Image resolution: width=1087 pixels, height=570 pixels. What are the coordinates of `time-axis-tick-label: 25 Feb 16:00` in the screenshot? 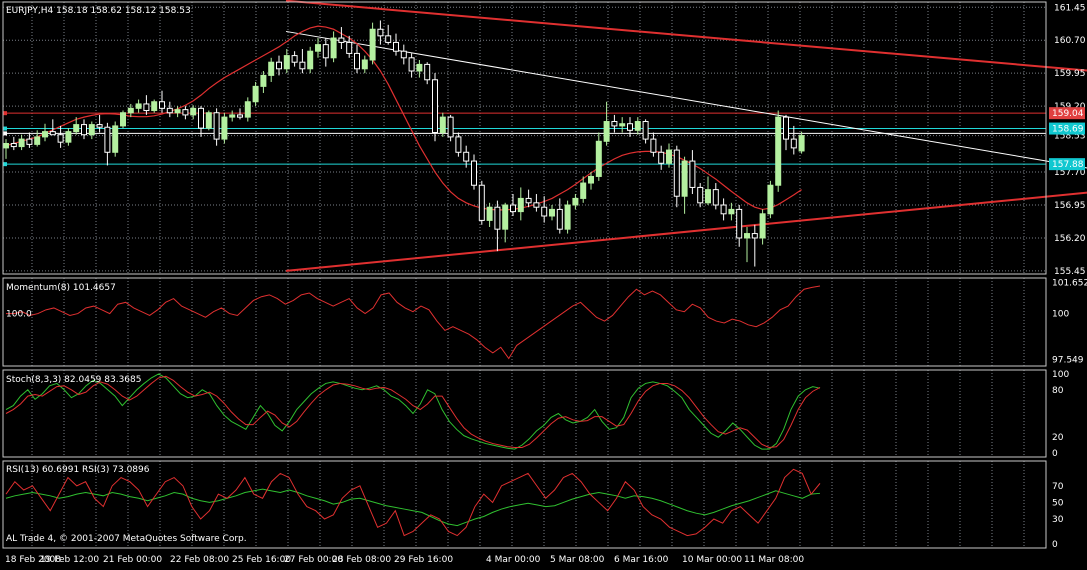 It's located at (261, 560).